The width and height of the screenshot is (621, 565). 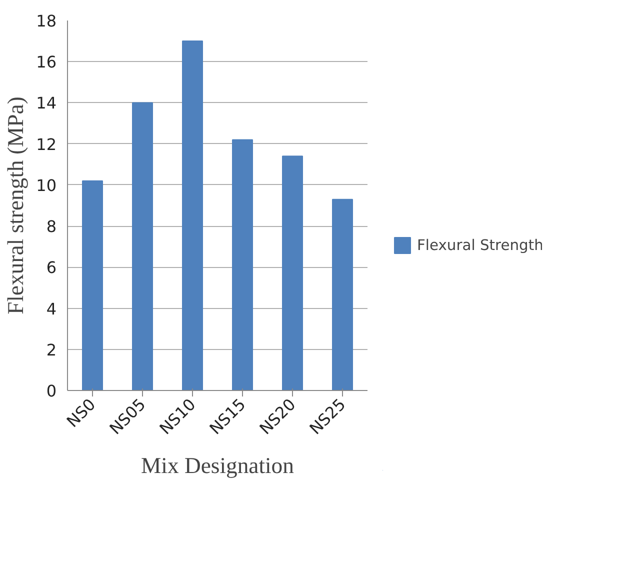 What do you see at coordinates (51, 391) in the screenshot?
I see `y-tick-label: 0` at bounding box center [51, 391].